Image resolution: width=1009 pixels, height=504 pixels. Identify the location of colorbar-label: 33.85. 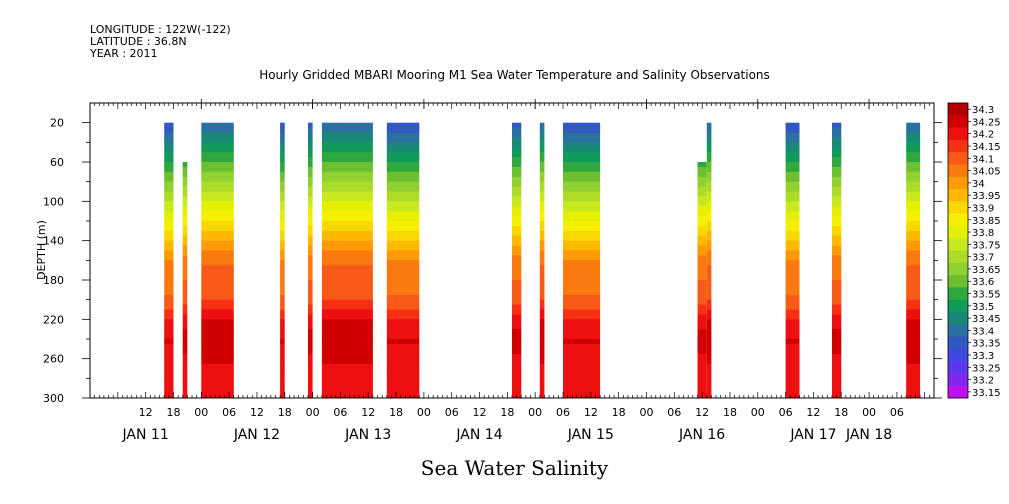
(986, 221).